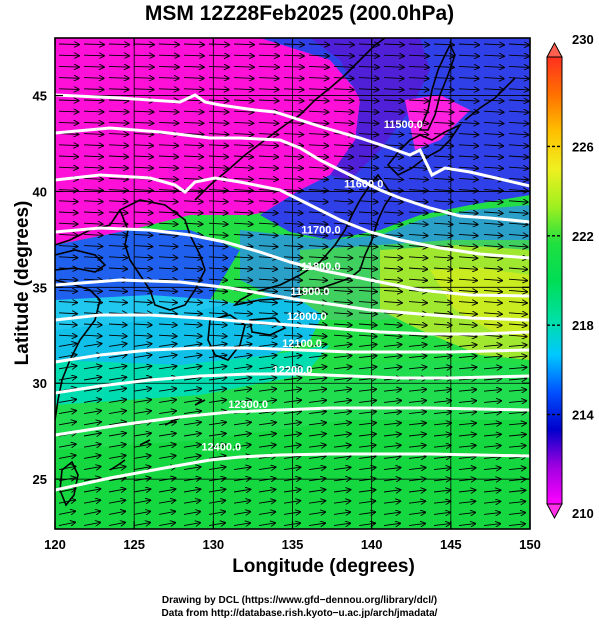  I want to click on x-tick-label: 150, so click(530, 544).